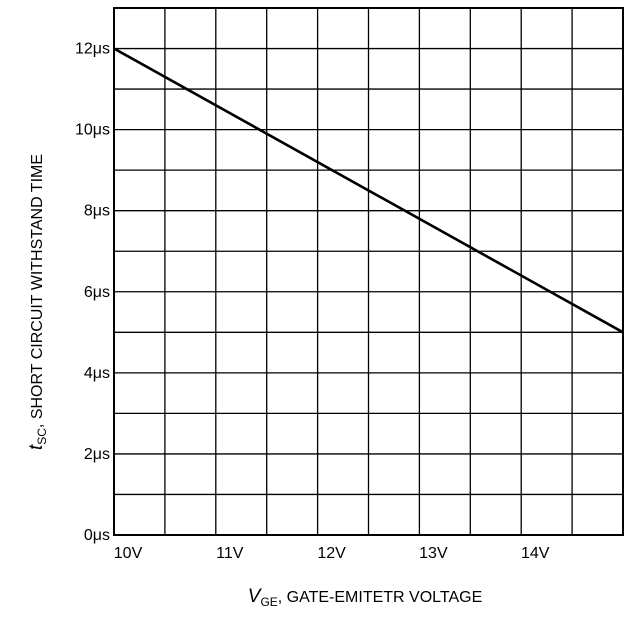 This screenshot has height=641, width=624. Describe the element at coordinates (128, 553) in the screenshot. I see `x-tick-label: 10V` at that location.